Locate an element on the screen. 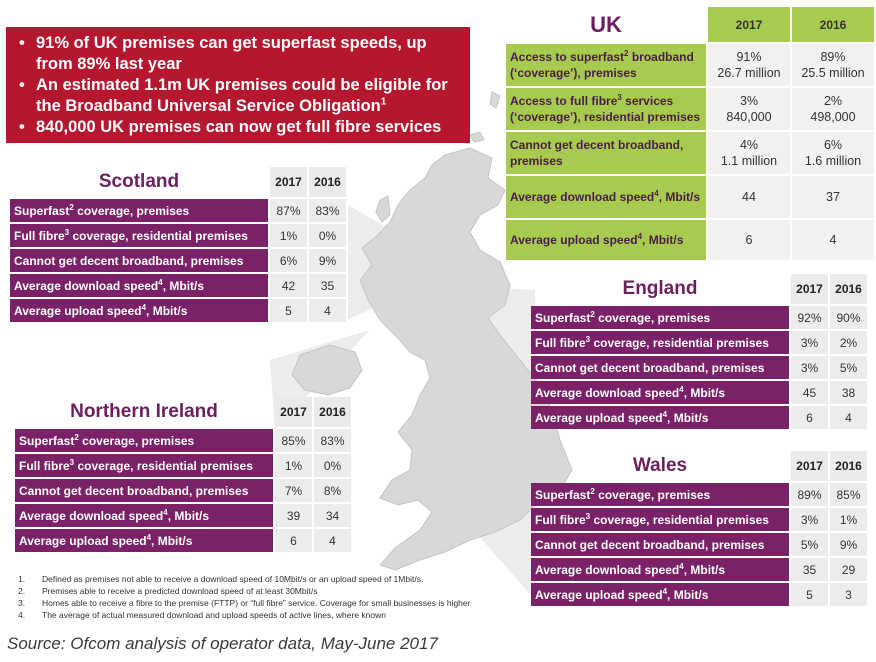 The image size is (876, 662). uk-row-value-2016: 89% 25.5 million is located at coordinates (833, 65).